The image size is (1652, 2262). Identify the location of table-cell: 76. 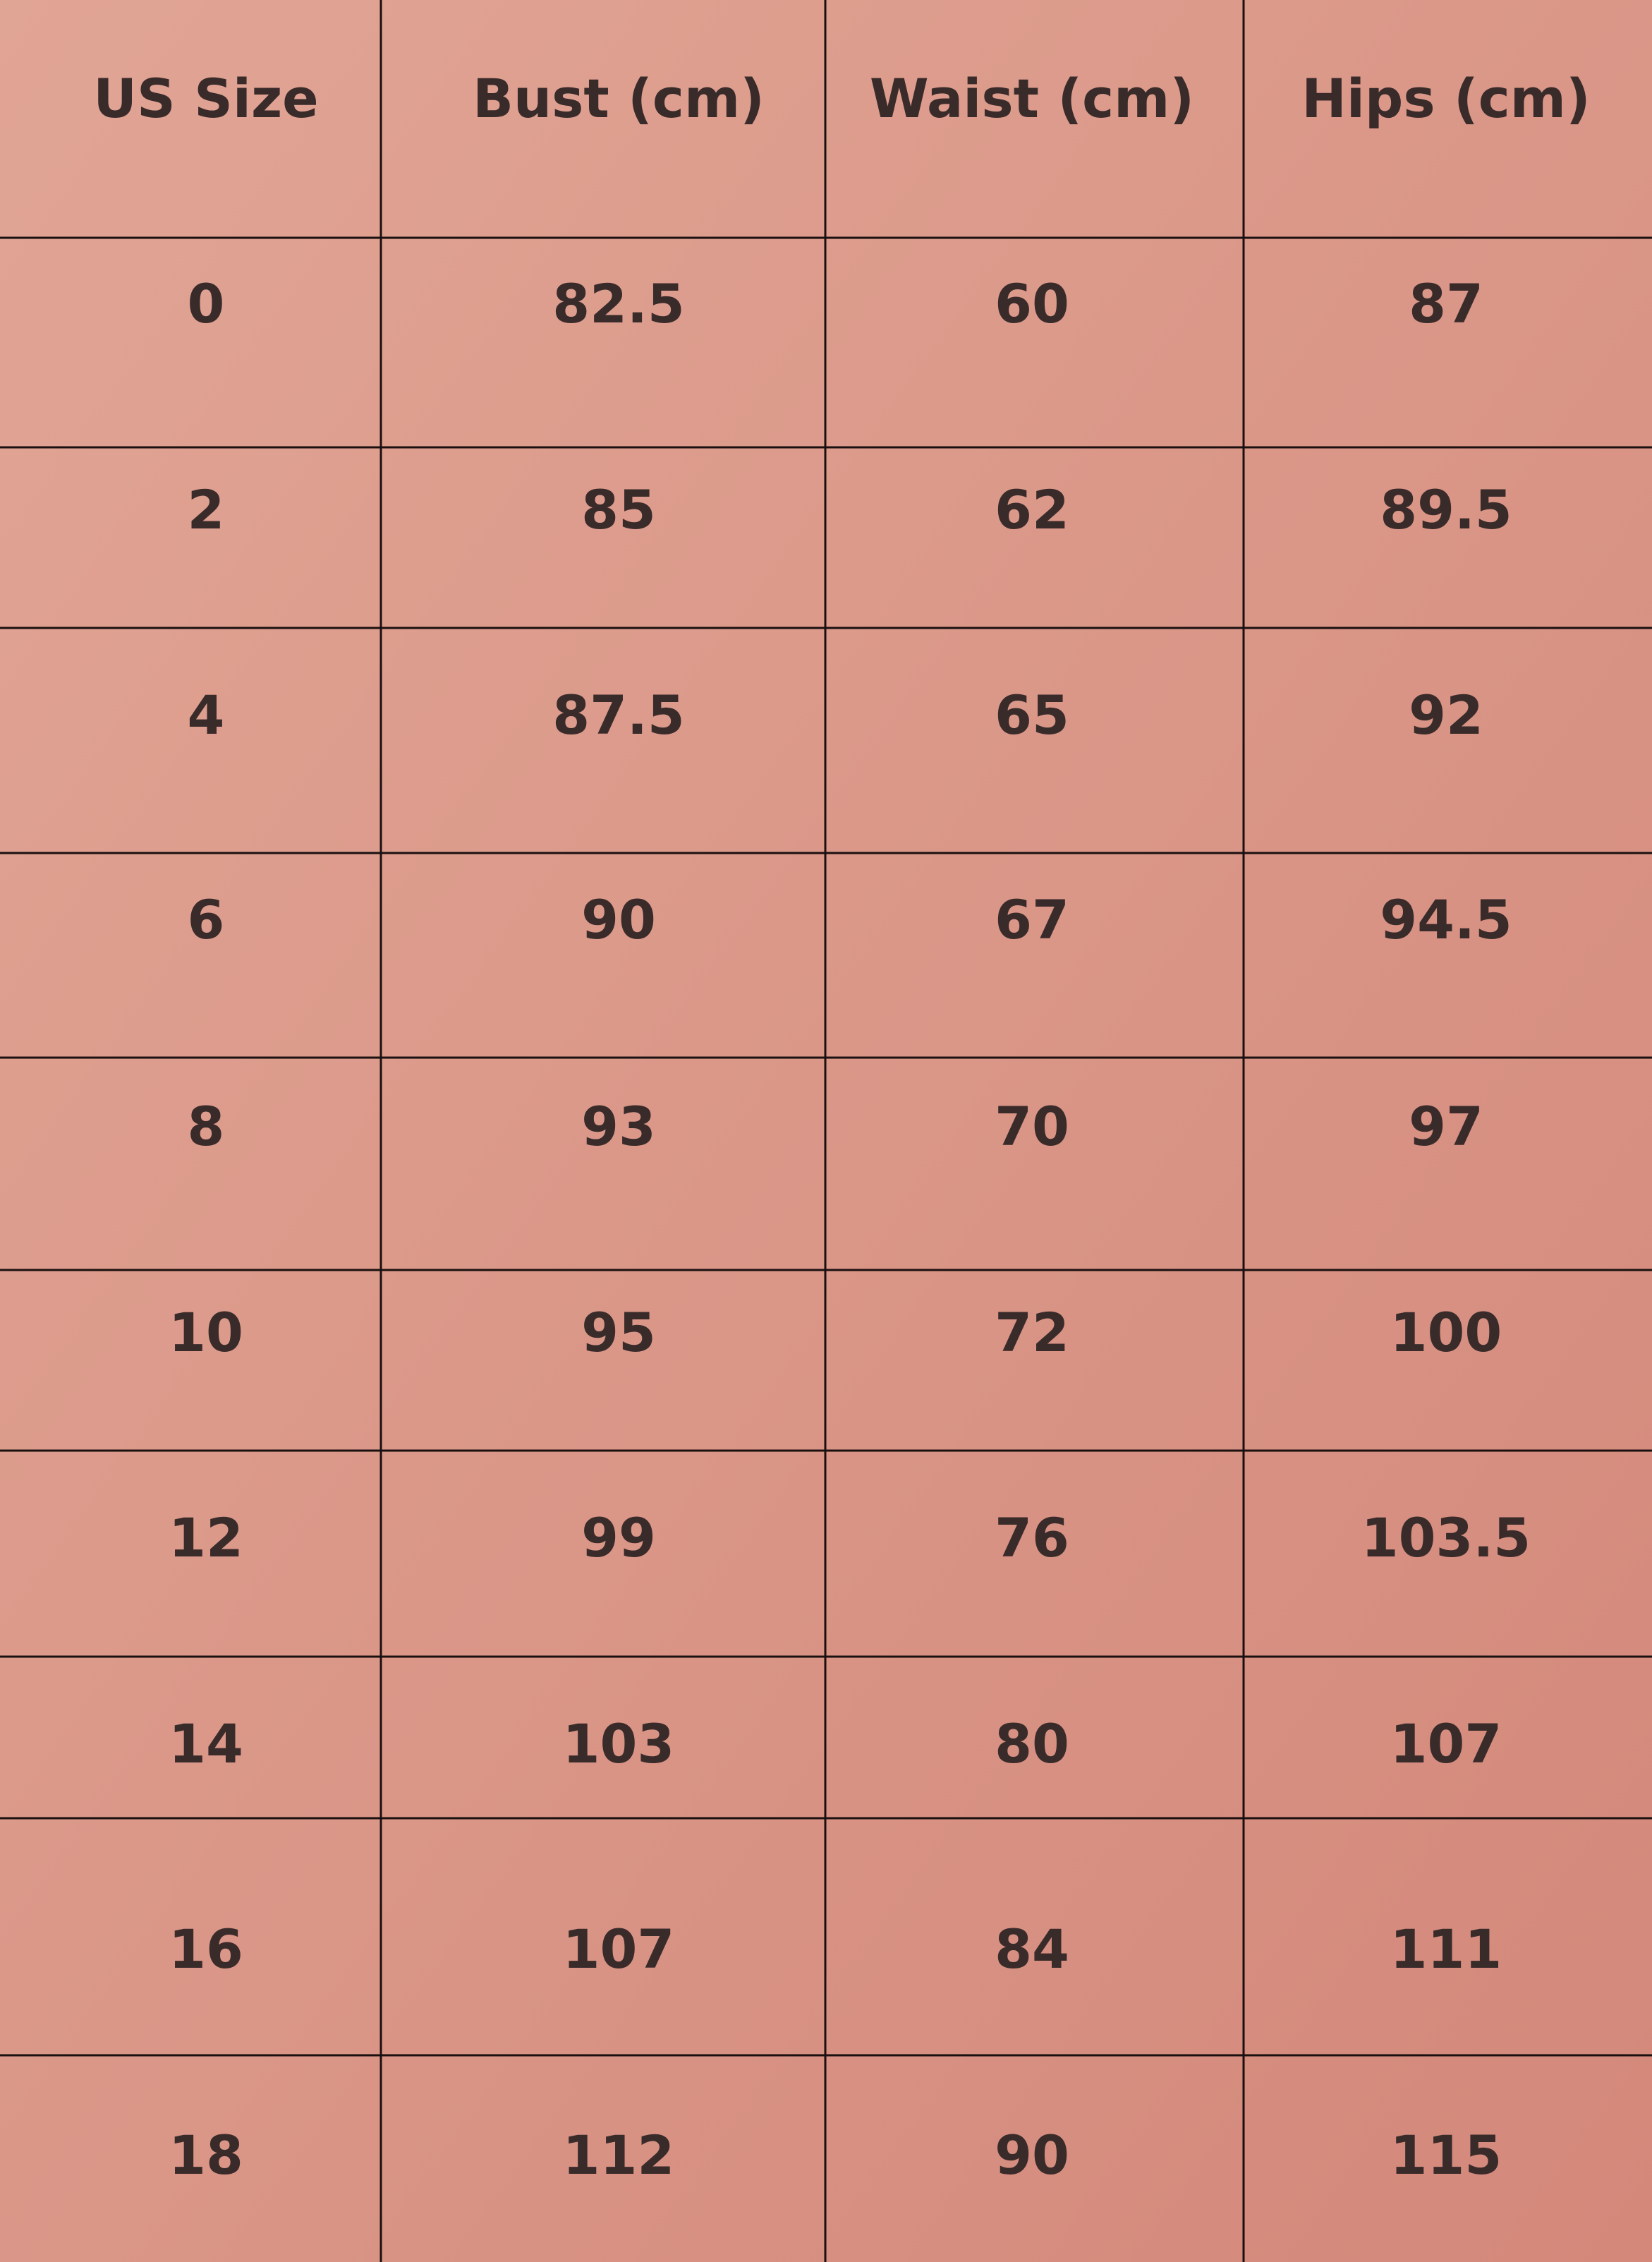
(1032, 1537).